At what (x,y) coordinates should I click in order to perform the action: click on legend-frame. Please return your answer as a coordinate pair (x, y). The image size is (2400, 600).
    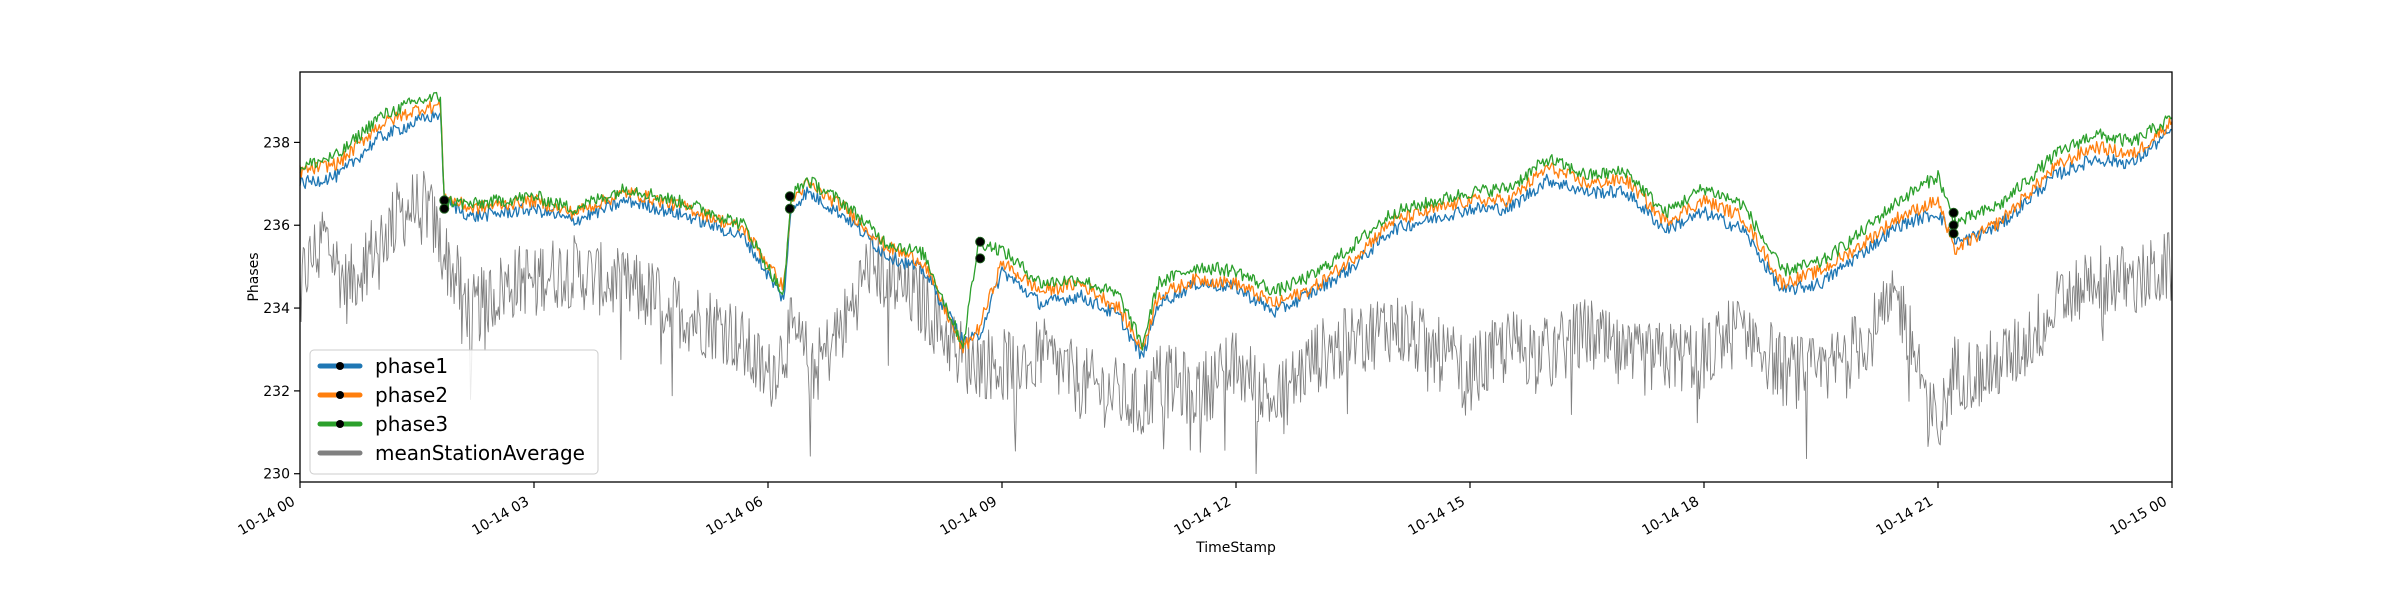
    Looking at the image, I should click on (454, 412).